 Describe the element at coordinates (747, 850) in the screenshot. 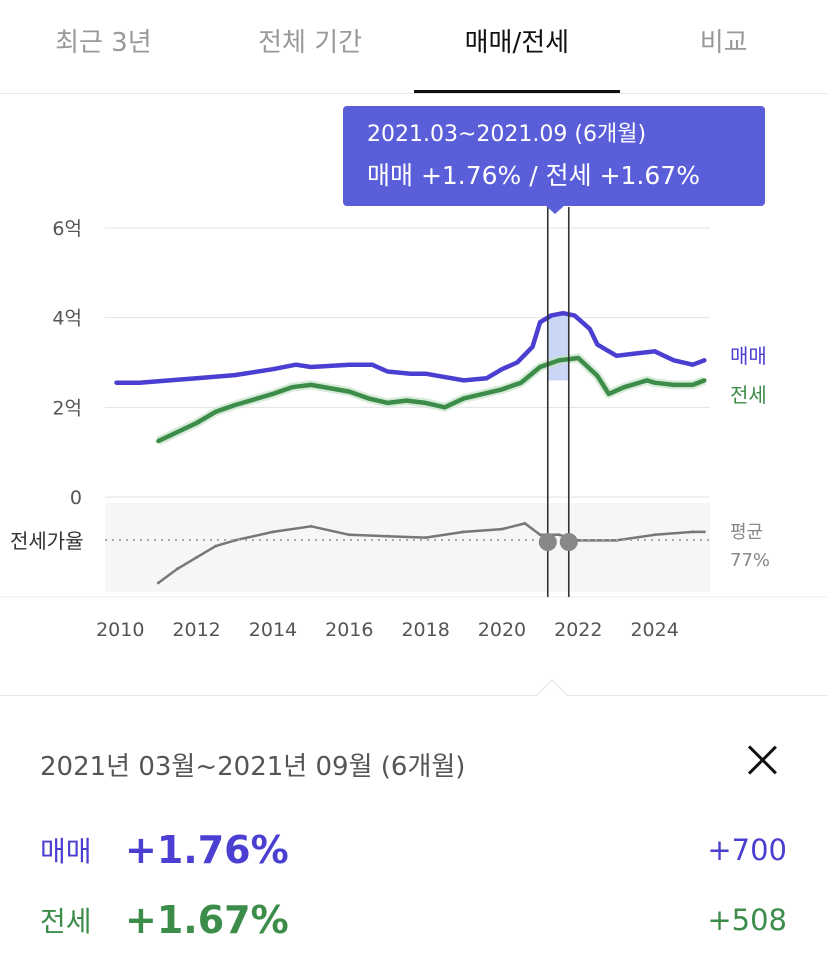

I see `sale-amount: +700` at that location.